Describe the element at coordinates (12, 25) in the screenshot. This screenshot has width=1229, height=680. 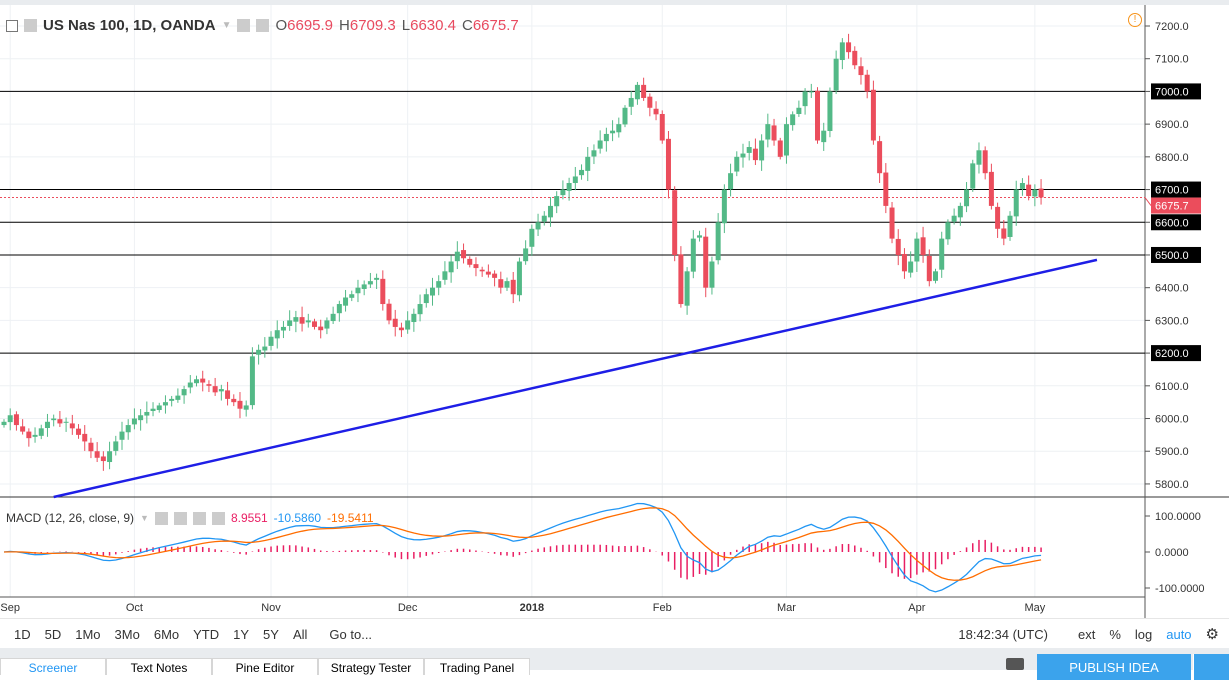
I see `collapse-icon` at that location.